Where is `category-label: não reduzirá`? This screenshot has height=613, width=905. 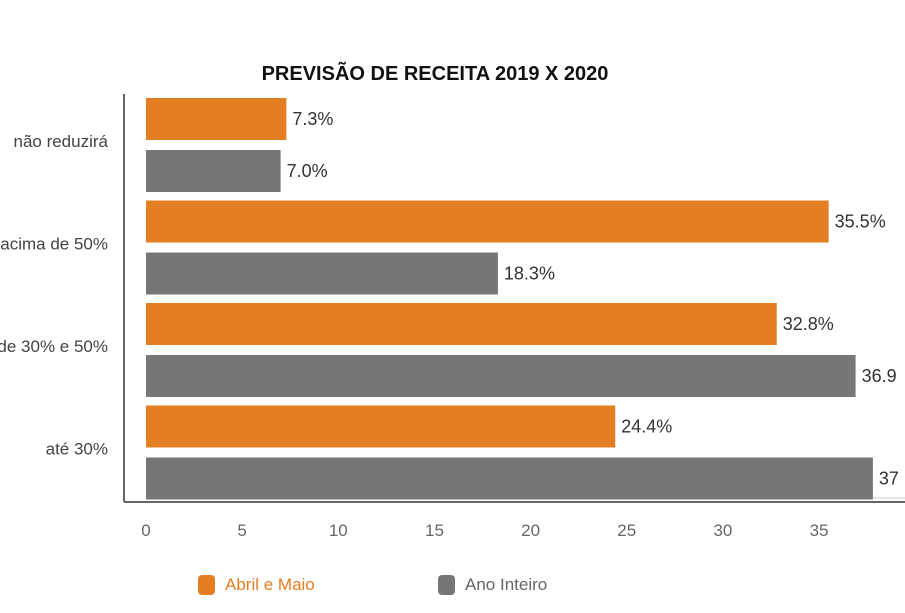 category-label: não reduzirá is located at coordinates (60, 141).